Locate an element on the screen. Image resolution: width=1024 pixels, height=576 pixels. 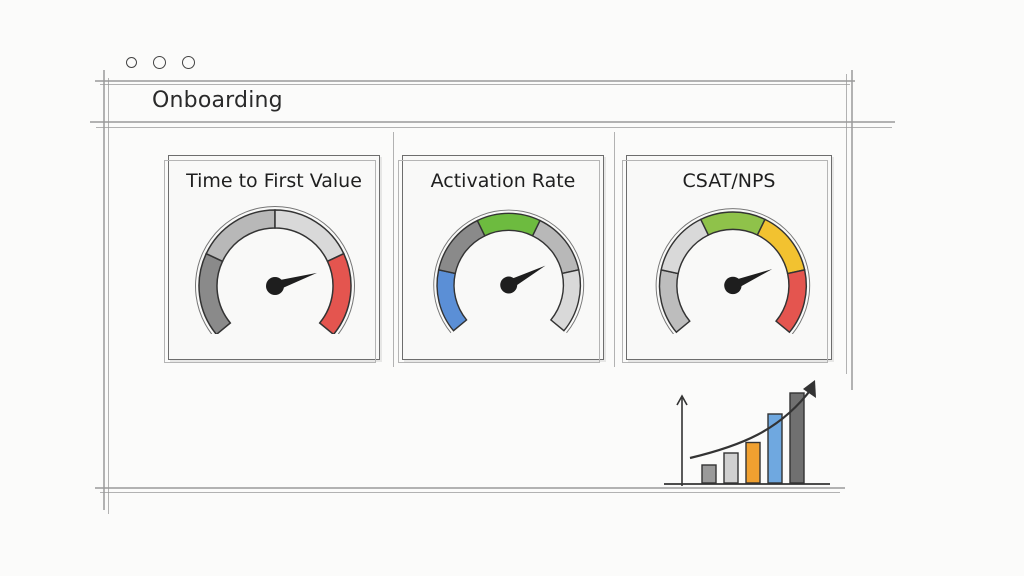
card-csat-nps: CSAT/NPS is located at coordinates (727, 259).